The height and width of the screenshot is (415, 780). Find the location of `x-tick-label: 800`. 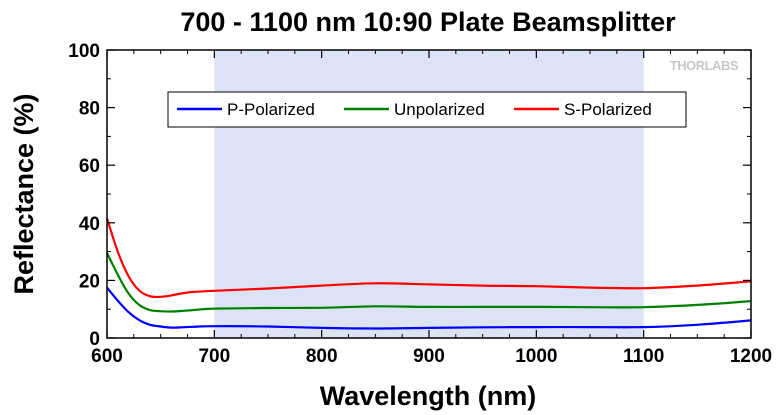

x-tick-label: 800 is located at coordinates (322, 356).